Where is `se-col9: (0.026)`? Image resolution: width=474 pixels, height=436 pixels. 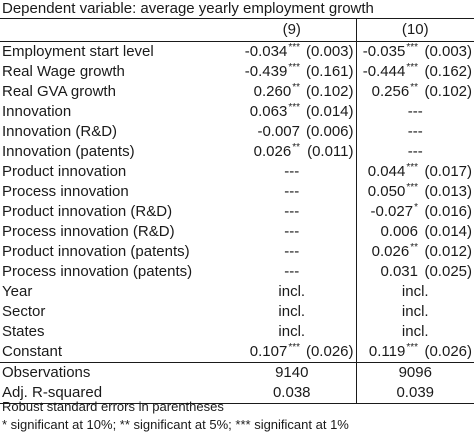
se-col9: (0.026) is located at coordinates (330, 352).